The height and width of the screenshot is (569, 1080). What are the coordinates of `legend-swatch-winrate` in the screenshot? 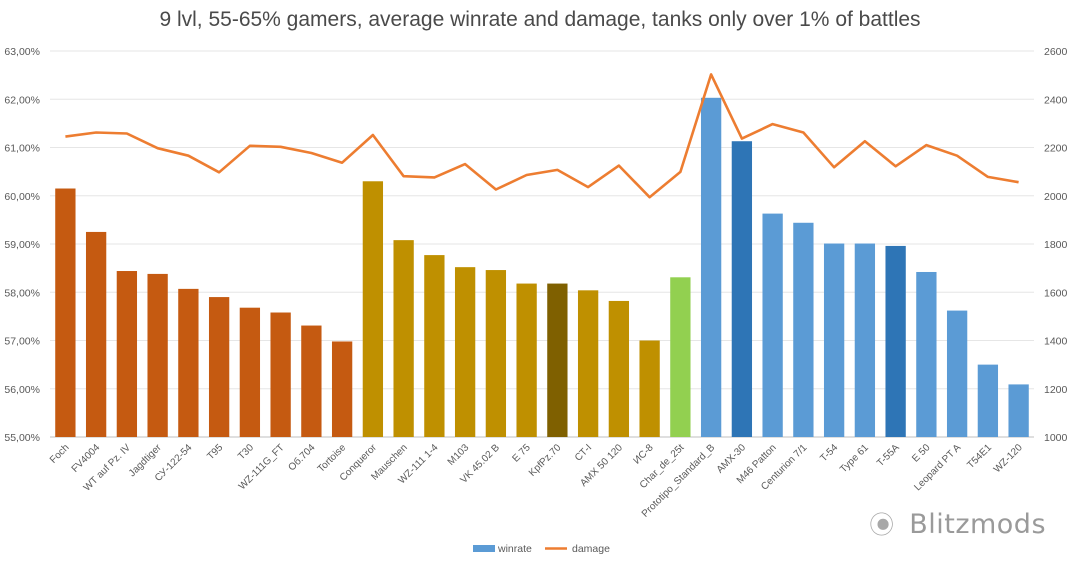 It's located at (484, 548).